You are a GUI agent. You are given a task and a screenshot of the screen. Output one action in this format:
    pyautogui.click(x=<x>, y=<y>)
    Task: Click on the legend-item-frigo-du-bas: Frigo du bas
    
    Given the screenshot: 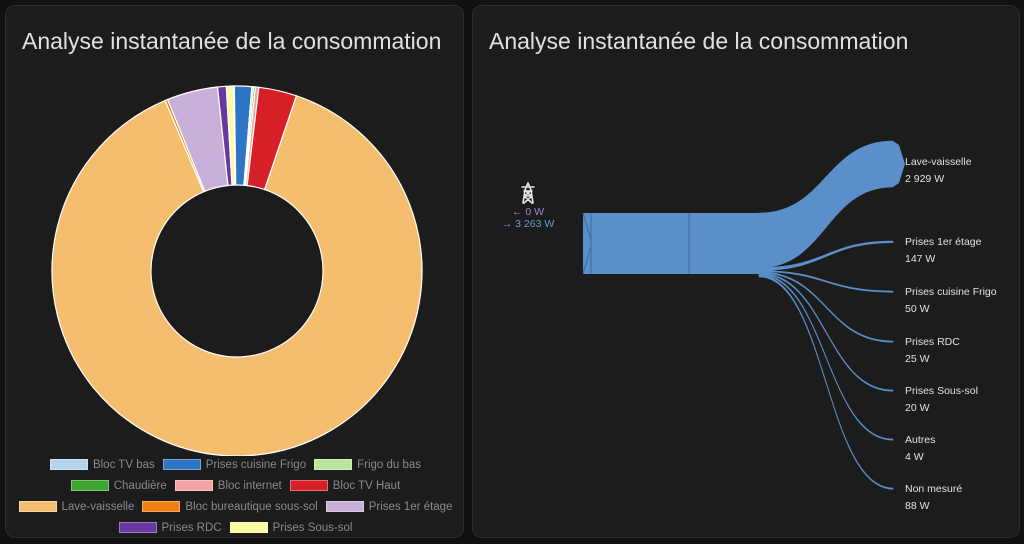 What is the action you would take?
    pyautogui.click(x=367, y=465)
    